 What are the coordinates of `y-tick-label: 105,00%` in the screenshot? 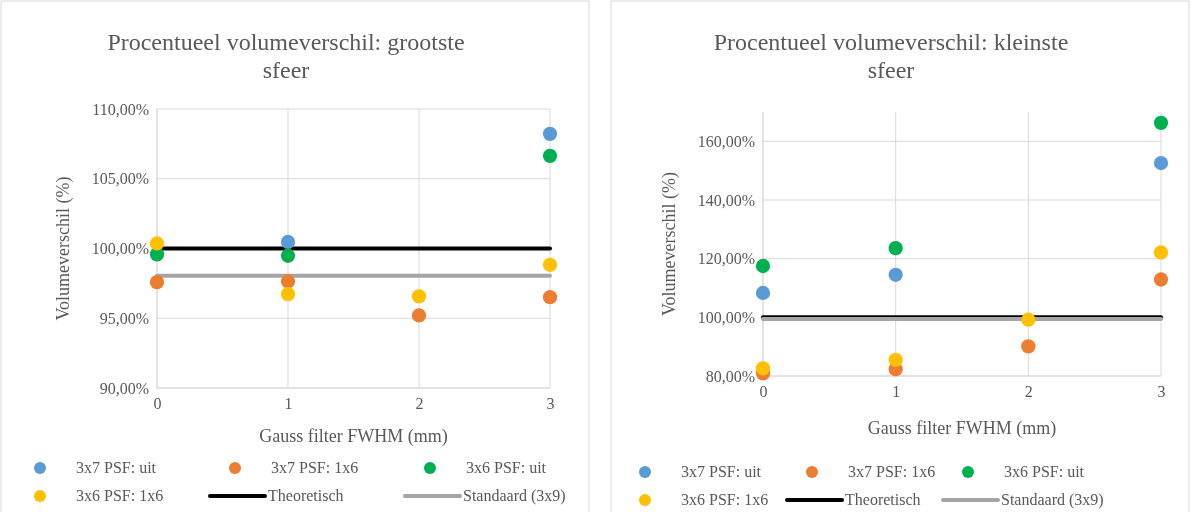 It's located at (120, 179).